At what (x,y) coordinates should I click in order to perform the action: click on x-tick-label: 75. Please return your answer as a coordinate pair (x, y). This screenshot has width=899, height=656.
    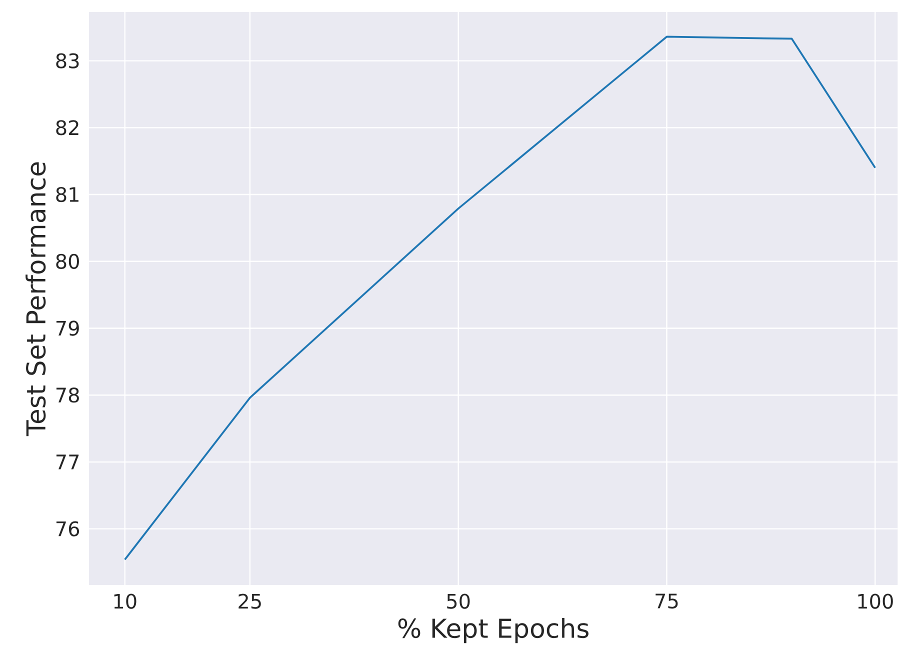
    Looking at the image, I should click on (667, 601).